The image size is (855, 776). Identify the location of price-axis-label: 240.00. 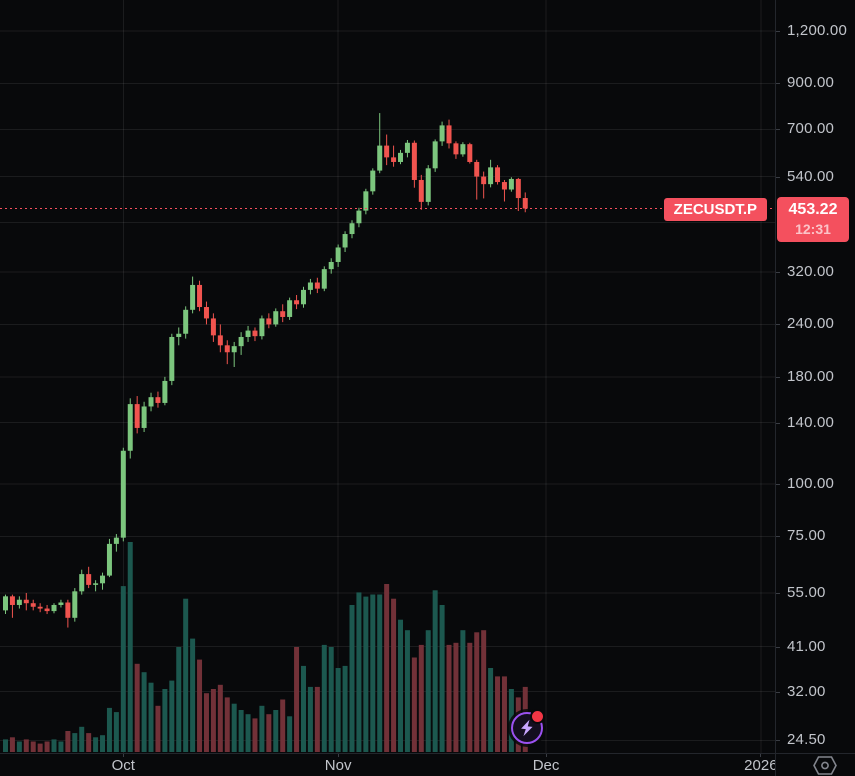
(811, 324).